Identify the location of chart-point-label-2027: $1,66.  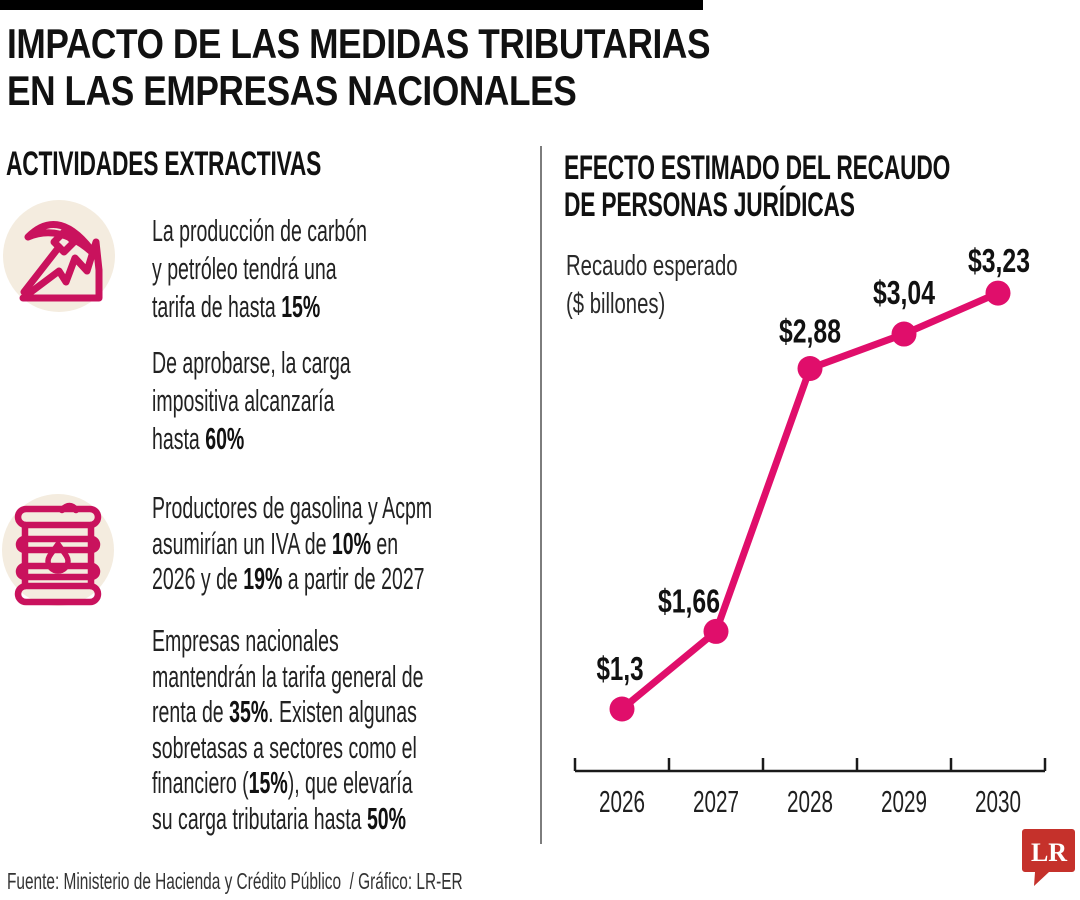
(689, 600).